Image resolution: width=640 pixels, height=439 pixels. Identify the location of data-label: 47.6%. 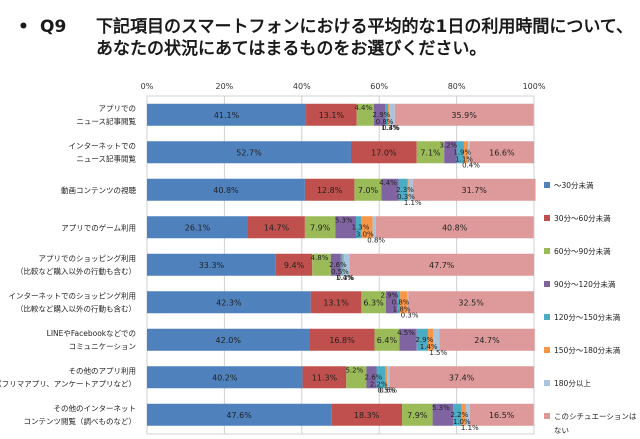
(239, 415).